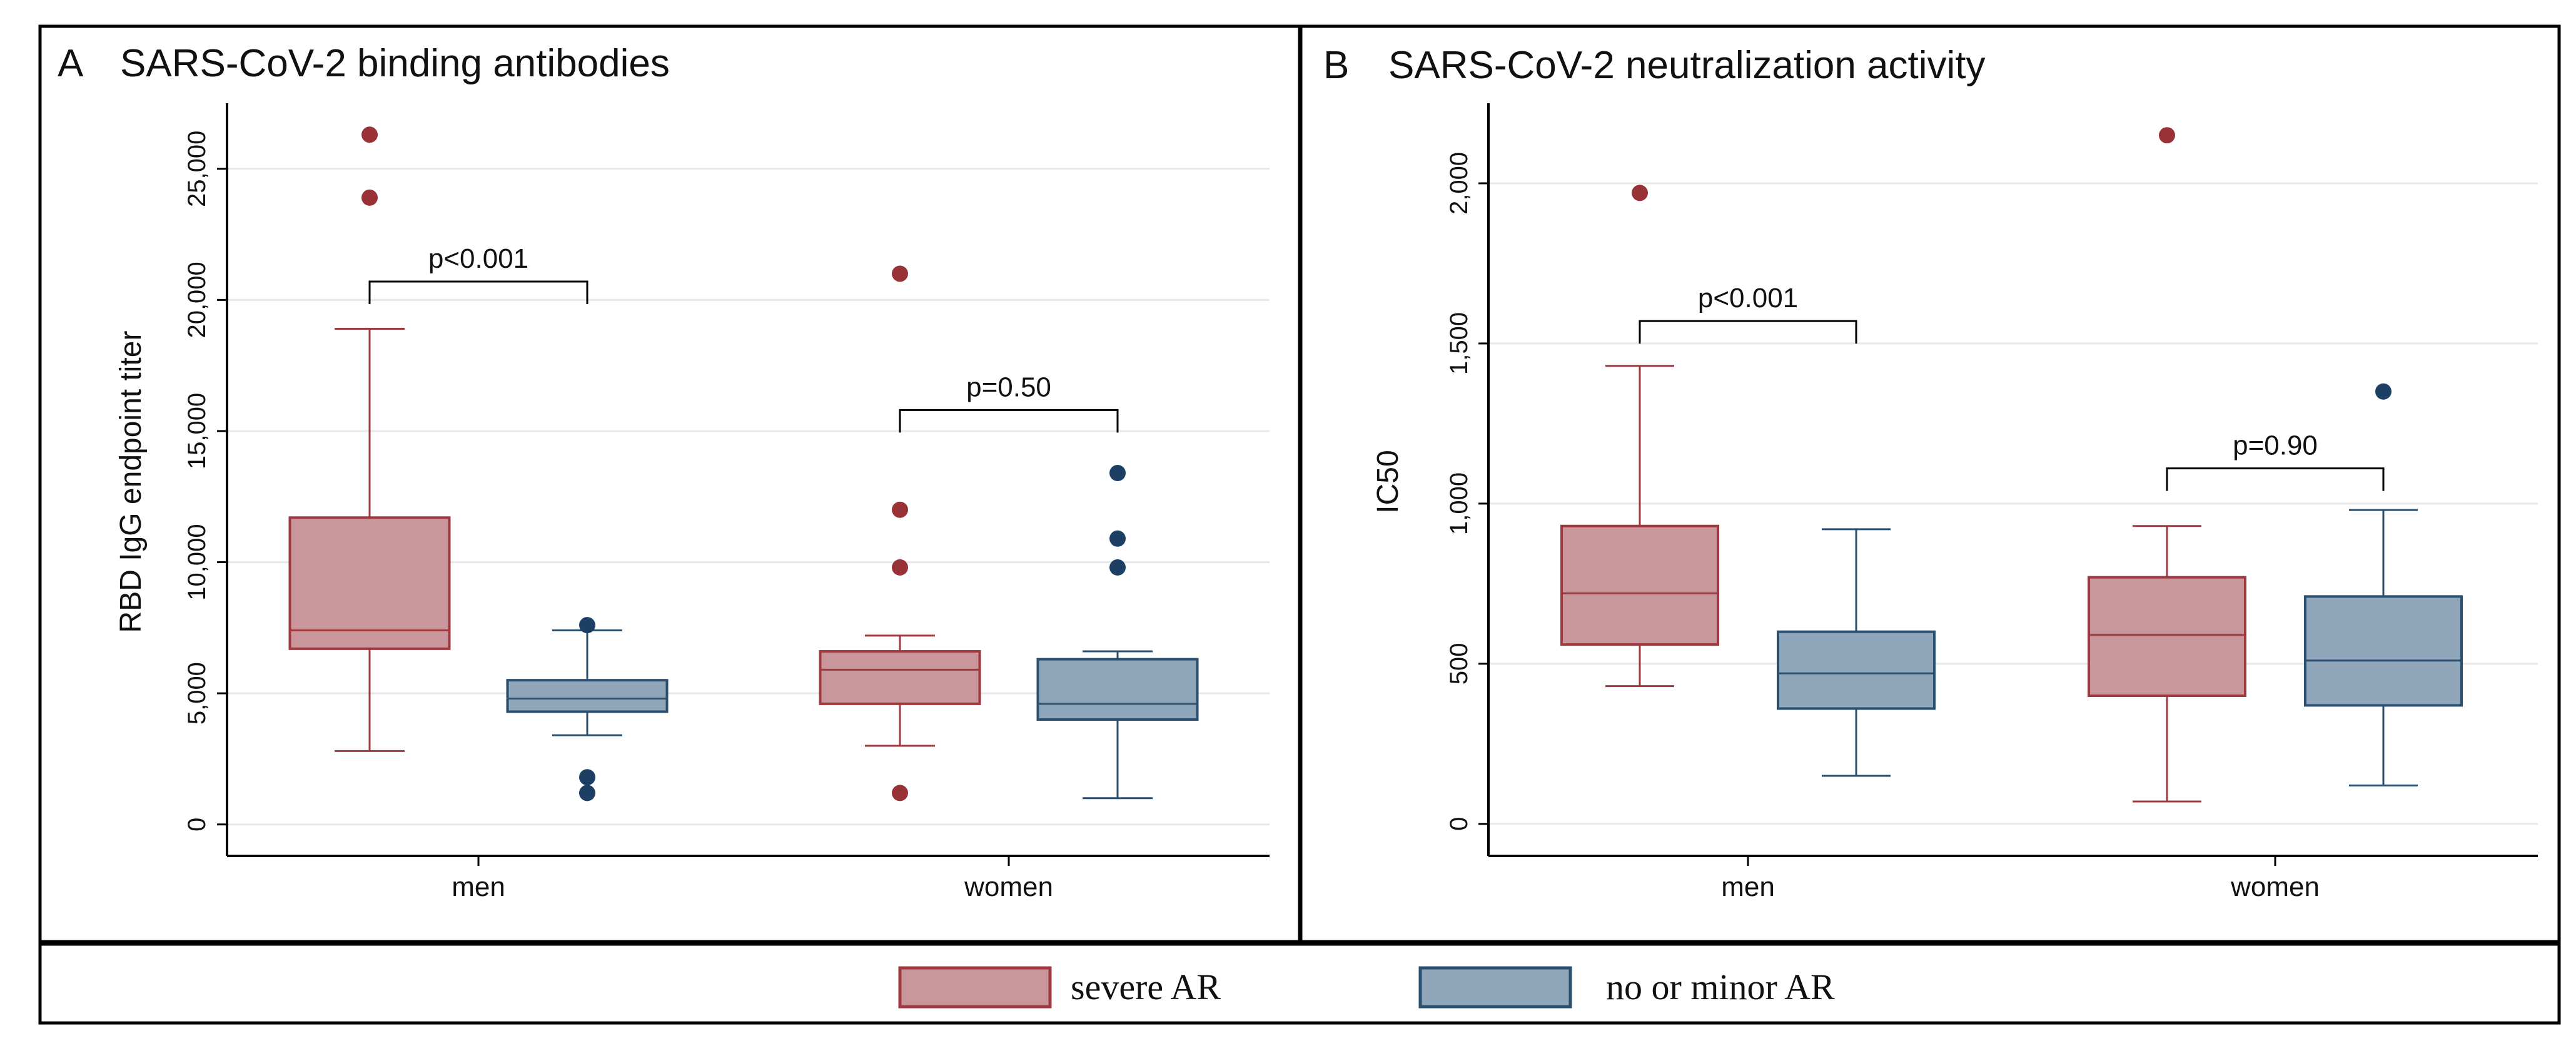  What do you see at coordinates (1459, 183) in the screenshot?
I see `panel-b-y-tick-label: 2,000` at bounding box center [1459, 183].